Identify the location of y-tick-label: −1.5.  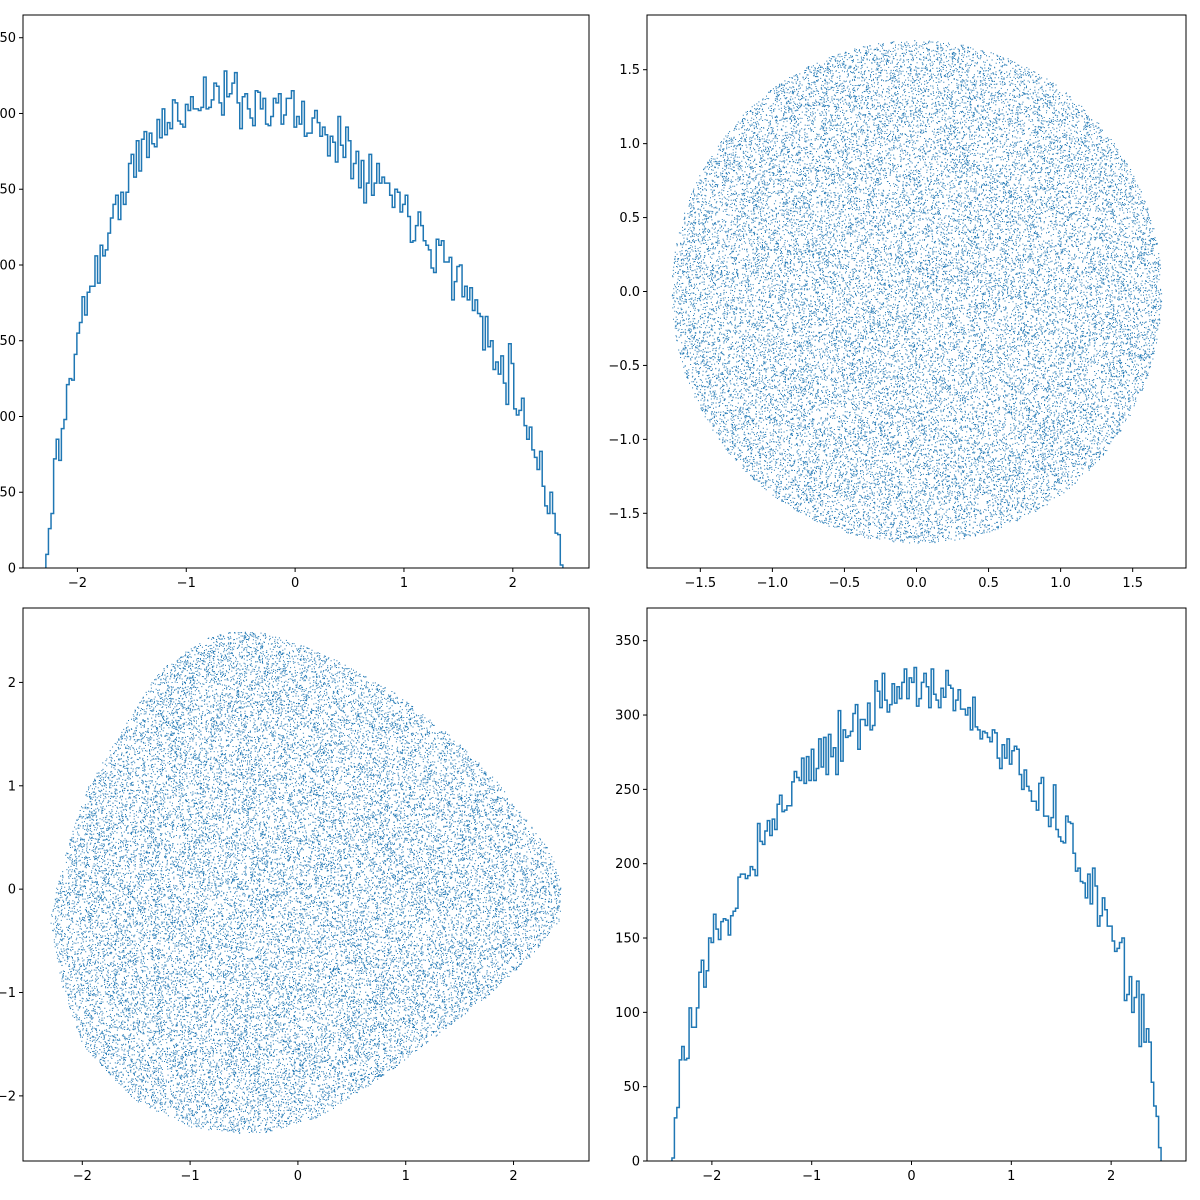
(624, 514).